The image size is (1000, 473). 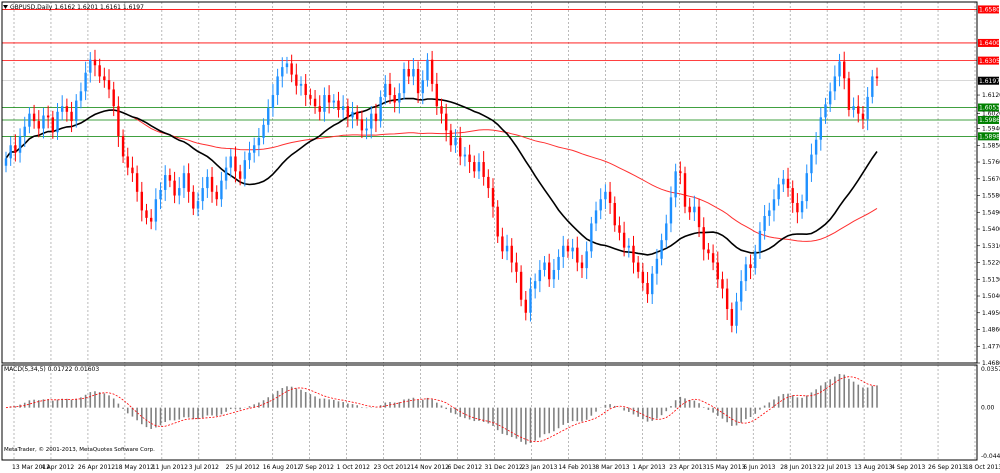 What do you see at coordinates (908, 467) in the screenshot?
I see `date-tick-label: 4 Sep 2013` at bounding box center [908, 467].